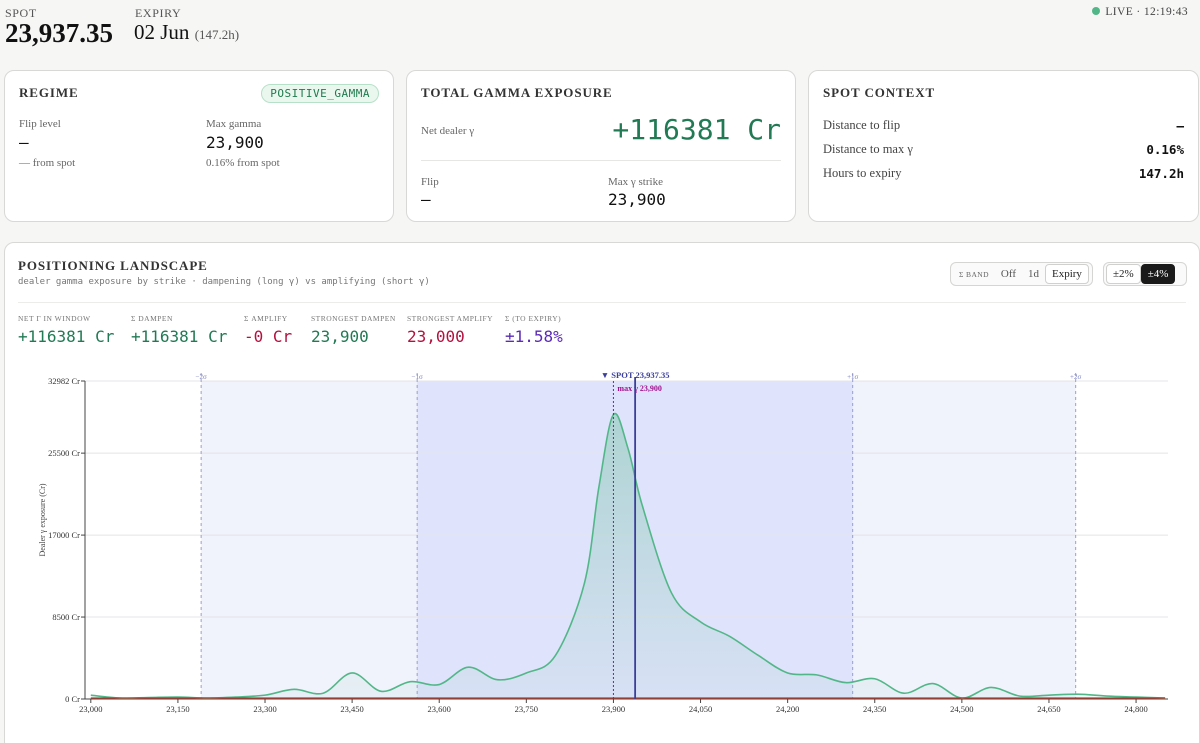 This screenshot has width=1200, height=743. Describe the element at coordinates (152, 318) in the screenshot. I see `stat-dampen-label: Σ DAMPEN` at that location.